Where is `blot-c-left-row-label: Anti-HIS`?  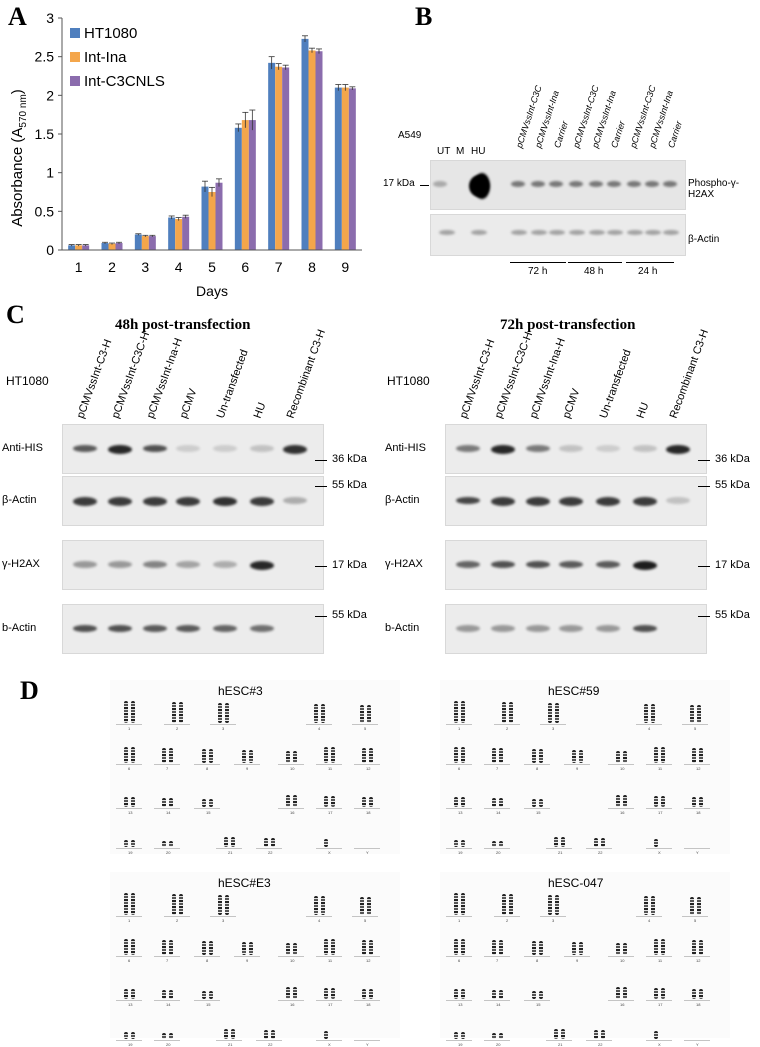
blot-c-left-row-label: Anti-HIS is located at coordinates (22, 448).